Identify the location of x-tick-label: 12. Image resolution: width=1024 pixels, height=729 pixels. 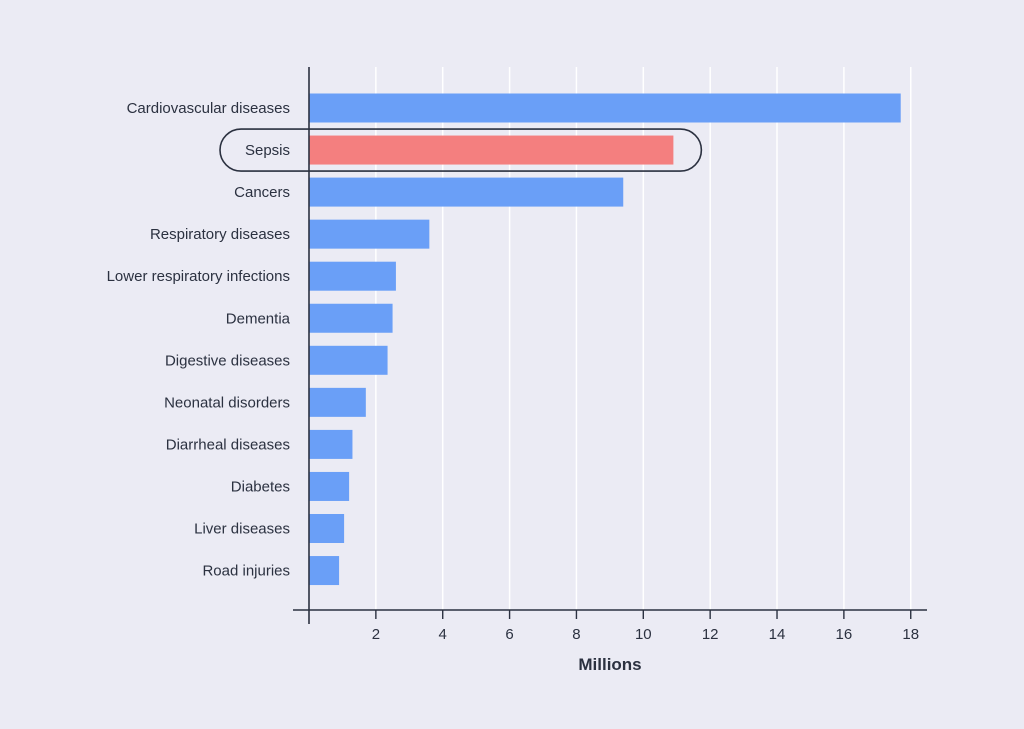
(710, 634).